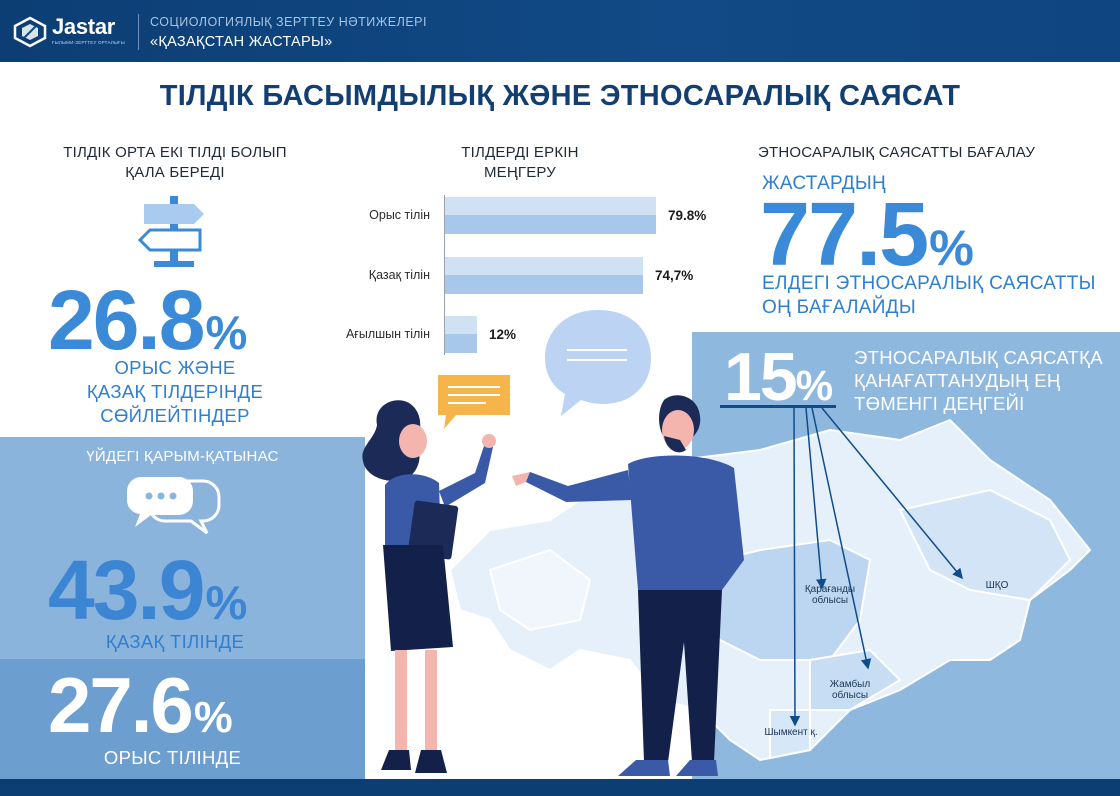 This screenshot has height=796, width=1120. I want to click on man-illustration, so click(628, 585).